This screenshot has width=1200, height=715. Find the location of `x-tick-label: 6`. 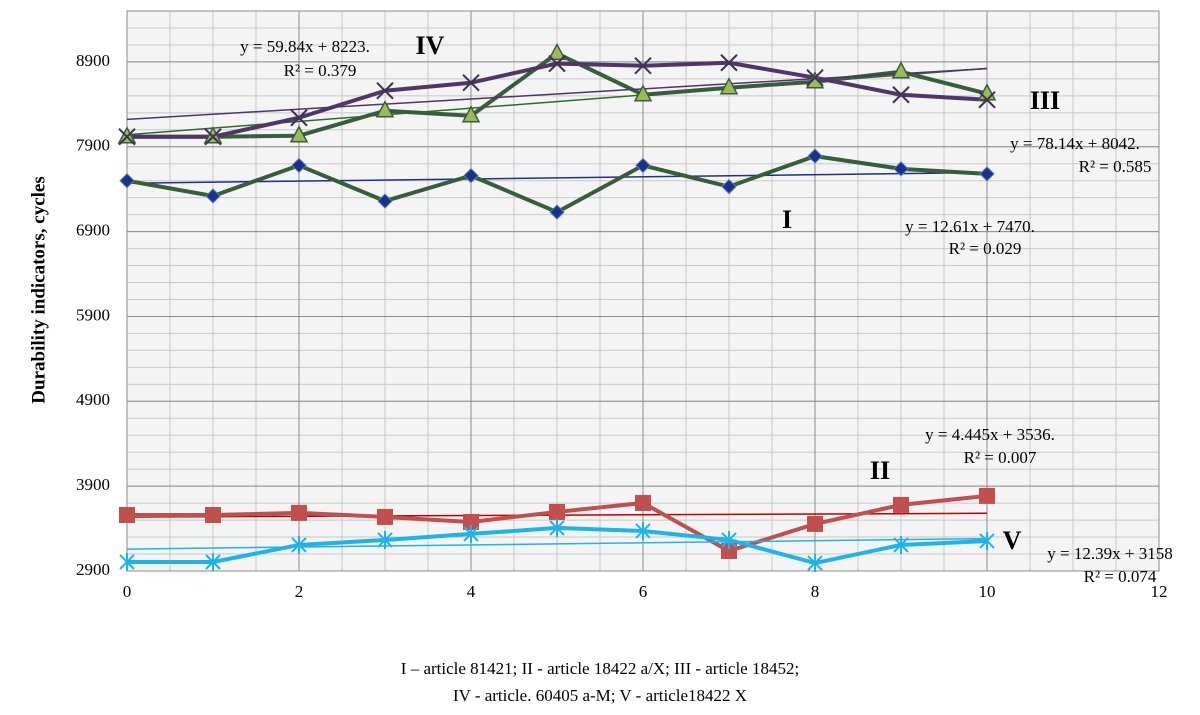

x-tick-label: 6 is located at coordinates (643, 591).